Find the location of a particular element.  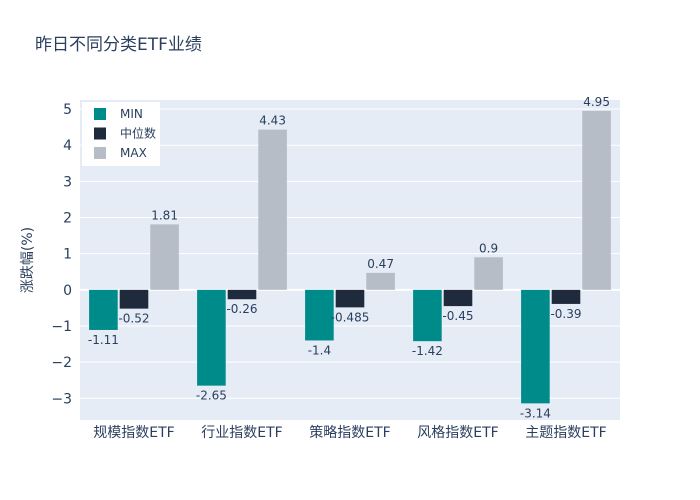

y-tick-label: −3 is located at coordinates (61, 399).